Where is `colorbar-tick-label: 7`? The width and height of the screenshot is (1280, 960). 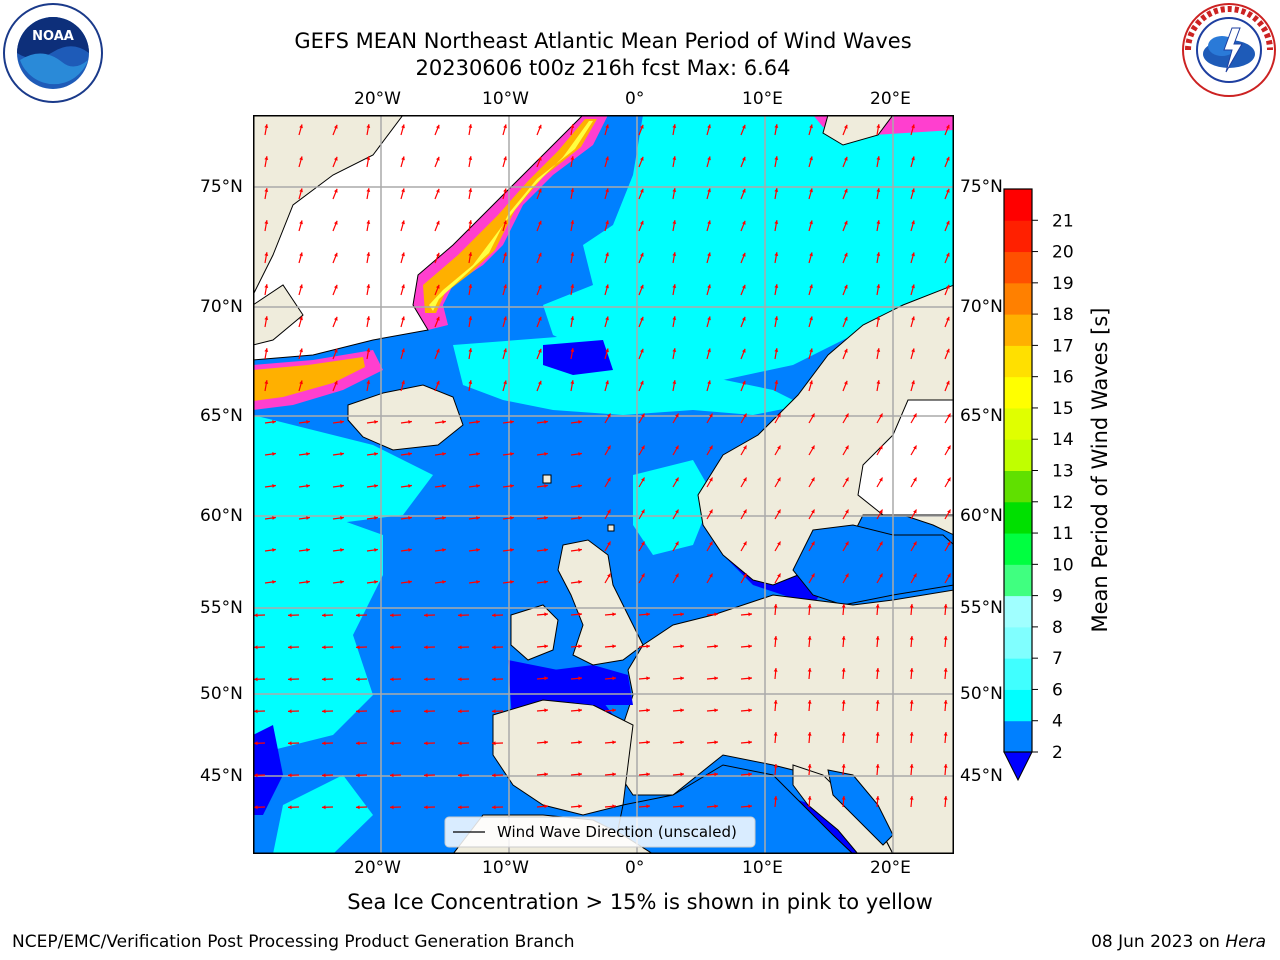 colorbar-tick-label: 7 is located at coordinates (1057, 659).